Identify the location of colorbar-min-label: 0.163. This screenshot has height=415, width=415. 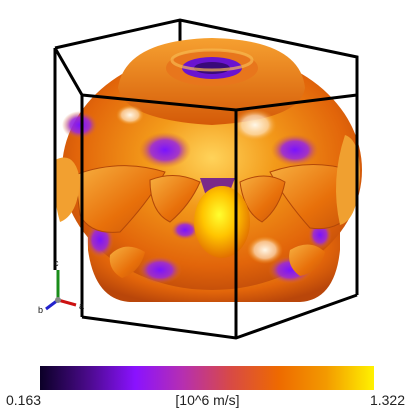
(24, 400).